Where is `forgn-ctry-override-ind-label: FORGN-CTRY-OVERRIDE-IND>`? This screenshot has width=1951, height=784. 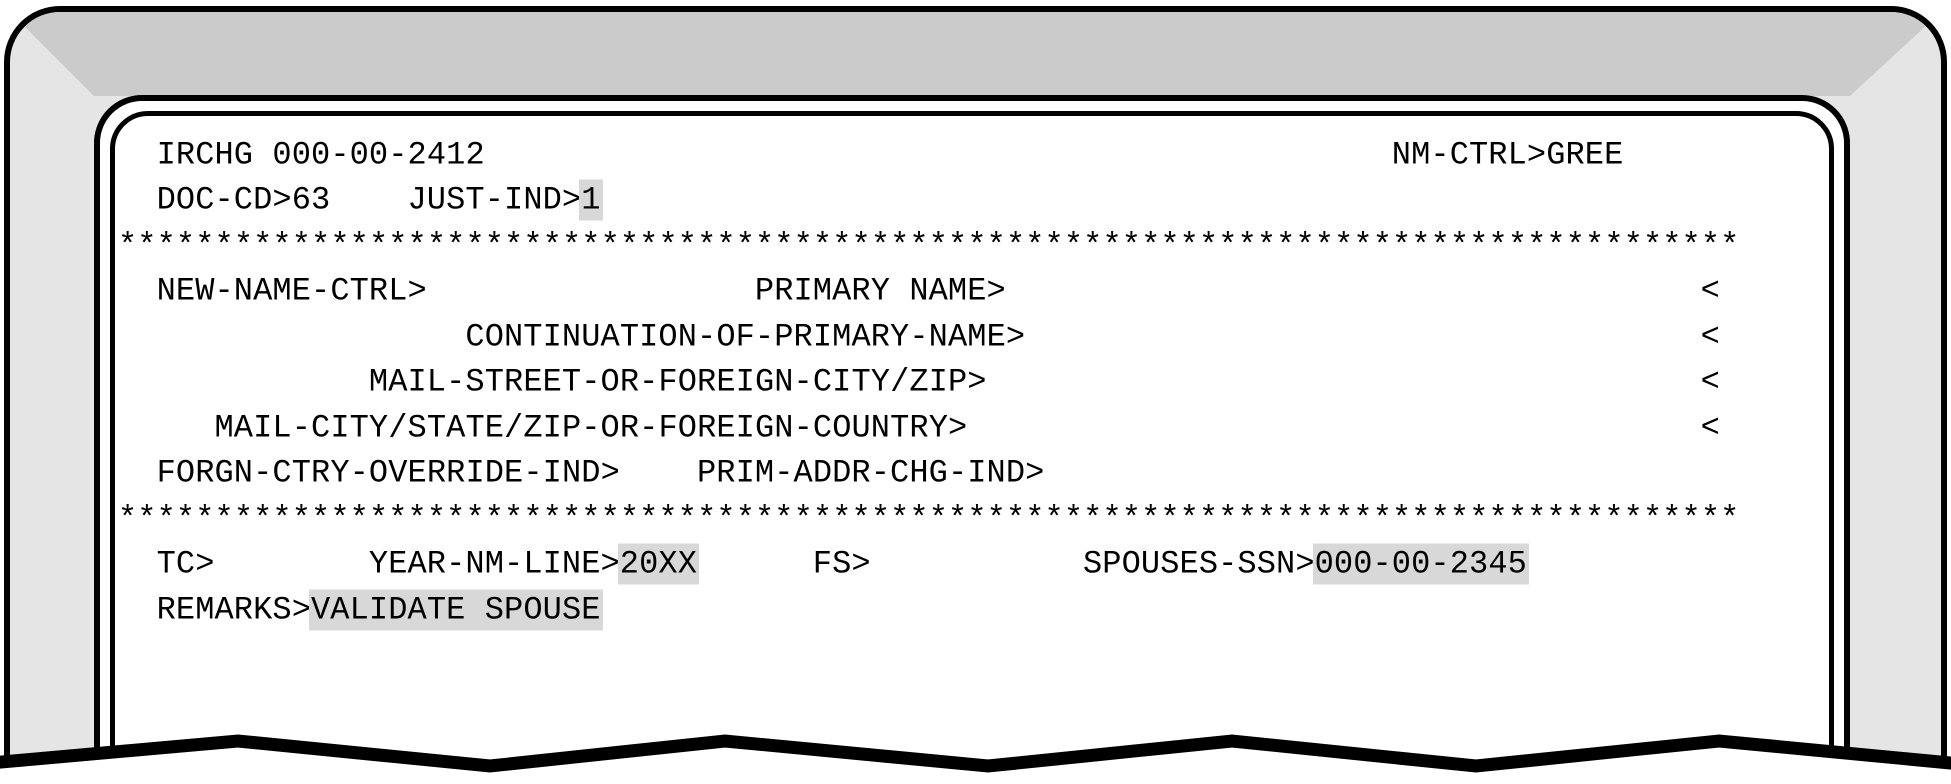
forgn-ctry-override-ind-label: FORGN-CTRY-OVERRIDE-IND> is located at coordinates (388, 473).